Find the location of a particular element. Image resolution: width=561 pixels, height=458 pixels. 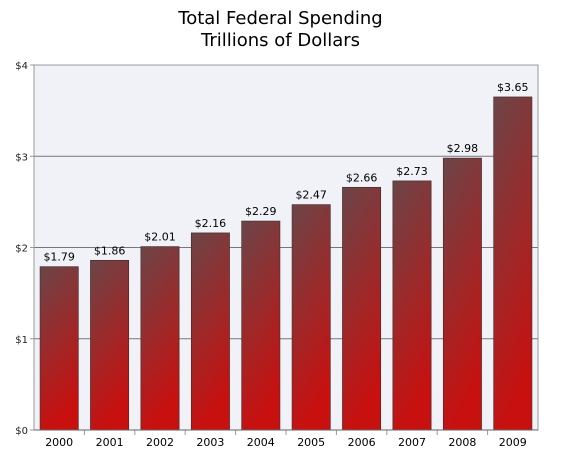

x-tick-label-2001: 2001 is located at coordinates (110, 442).